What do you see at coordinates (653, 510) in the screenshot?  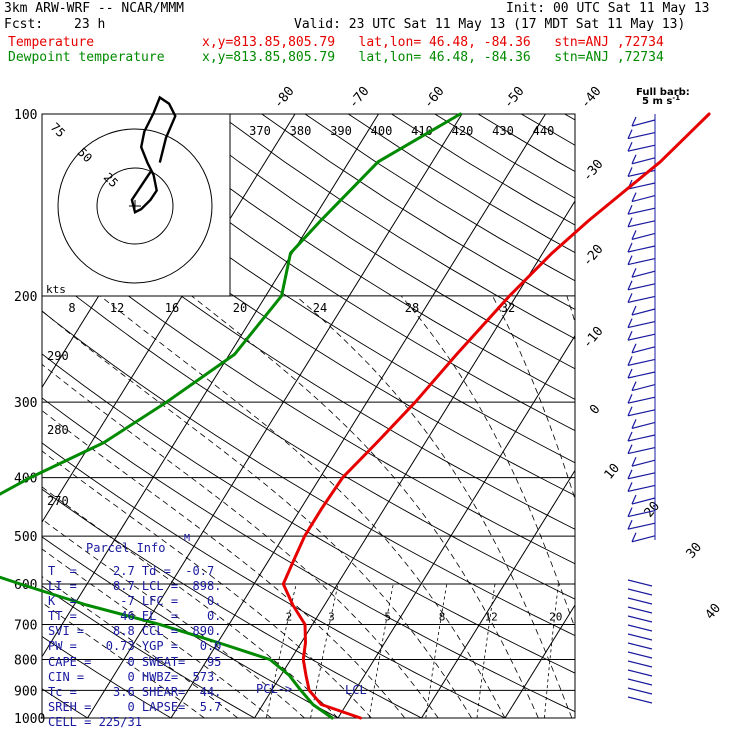 I see `isotherm-label: 20` at bounding box center [653, 510].